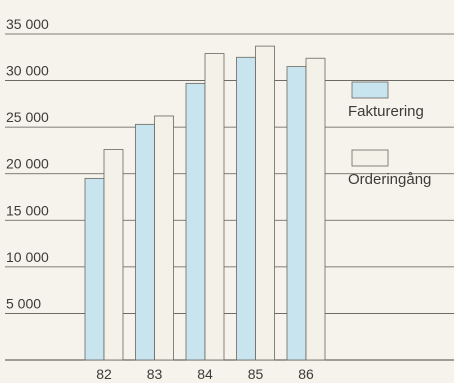 Image resolution: width=454 pixels, height=383 pixels. Describe the element at coordinates (386, 111) in the screenshot. I see `legend-label-fakturering: Fakturering` at that location.